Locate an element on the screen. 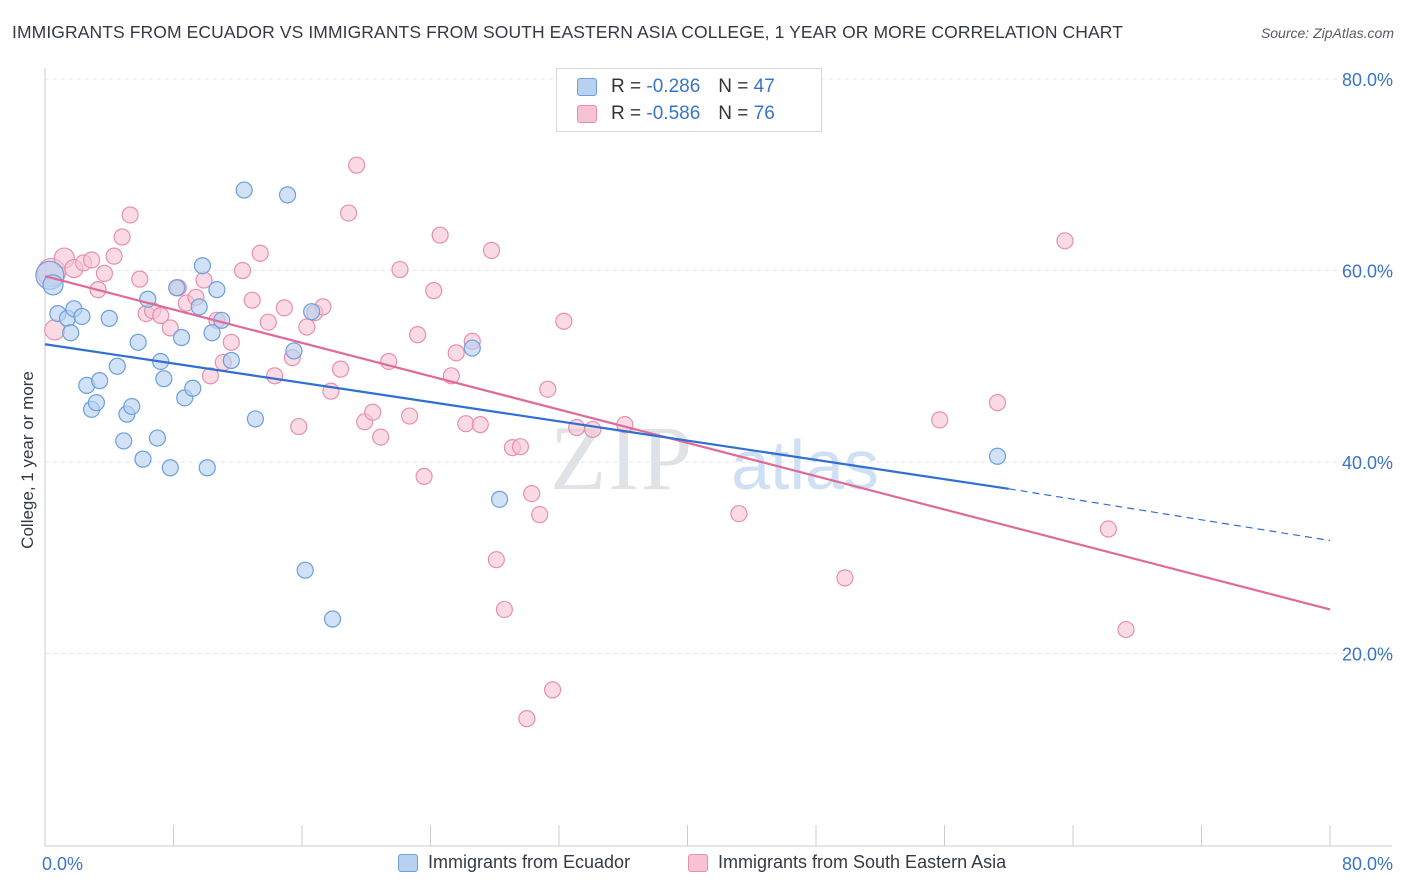  legend-n-value-series2: 76 is located at coordinates (764, 113).